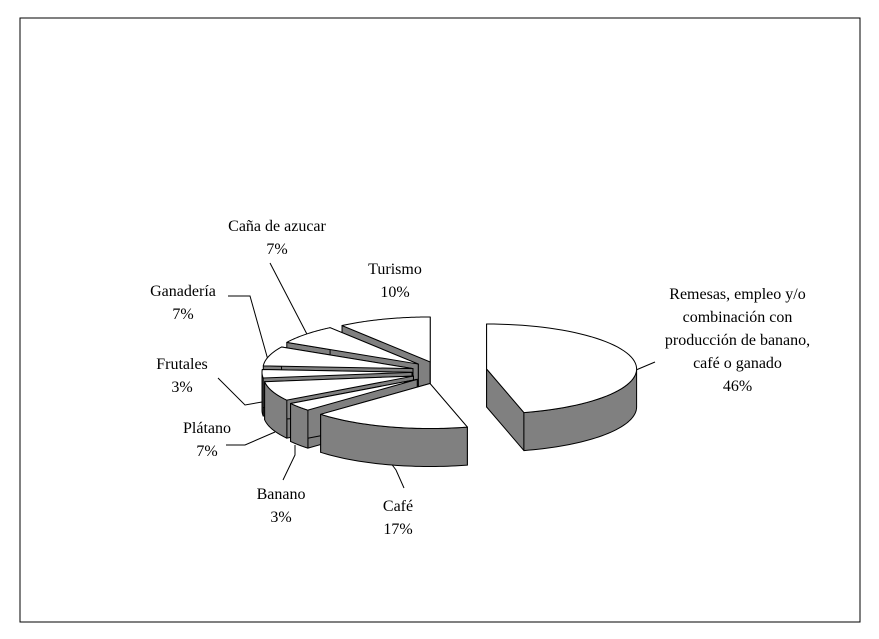 The width and height of the screenshot is (879, 639). I want to click on data-label: Frutales 3%, so click(182, 376).